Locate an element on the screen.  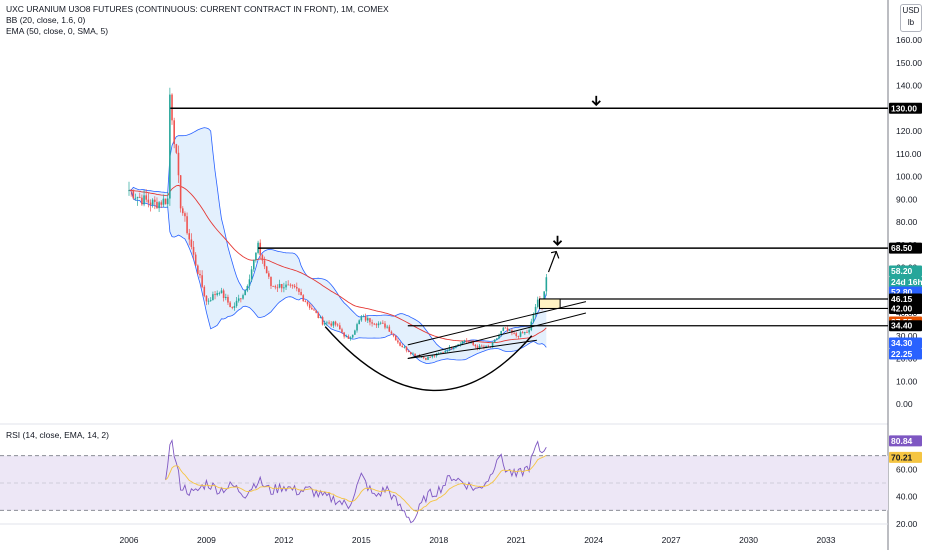
price-tick-label: 160.00 is located at coordinates (909, 40).